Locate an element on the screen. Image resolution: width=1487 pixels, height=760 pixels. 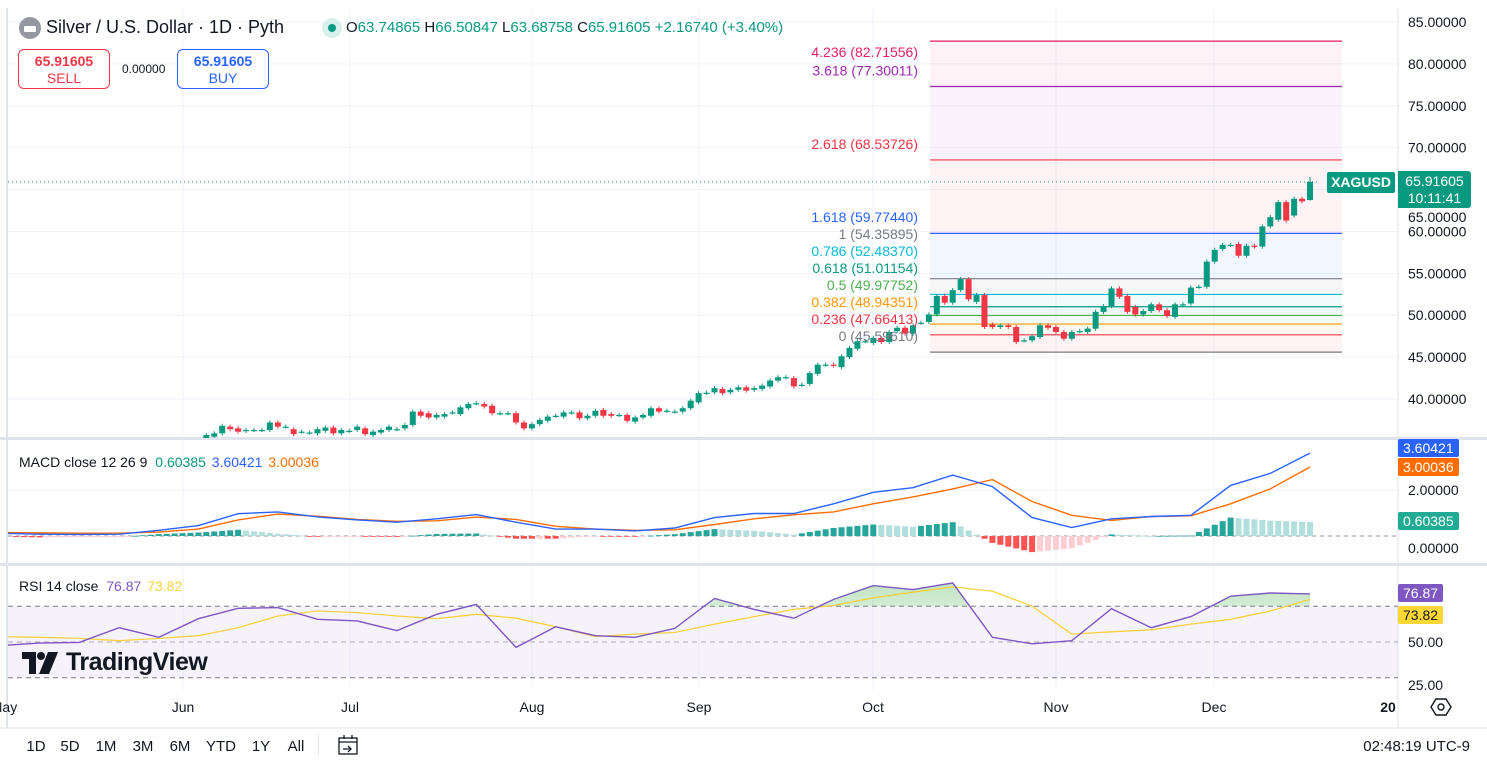
macd-pane is located at coordinates (699, 502).